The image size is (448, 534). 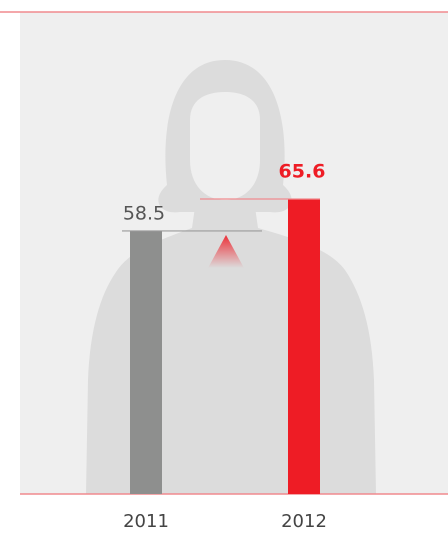 What do you see at coordinates (304, 521) in the screenshot?
I see `x-tick-label: 2012` at bounding box center [304, 521].